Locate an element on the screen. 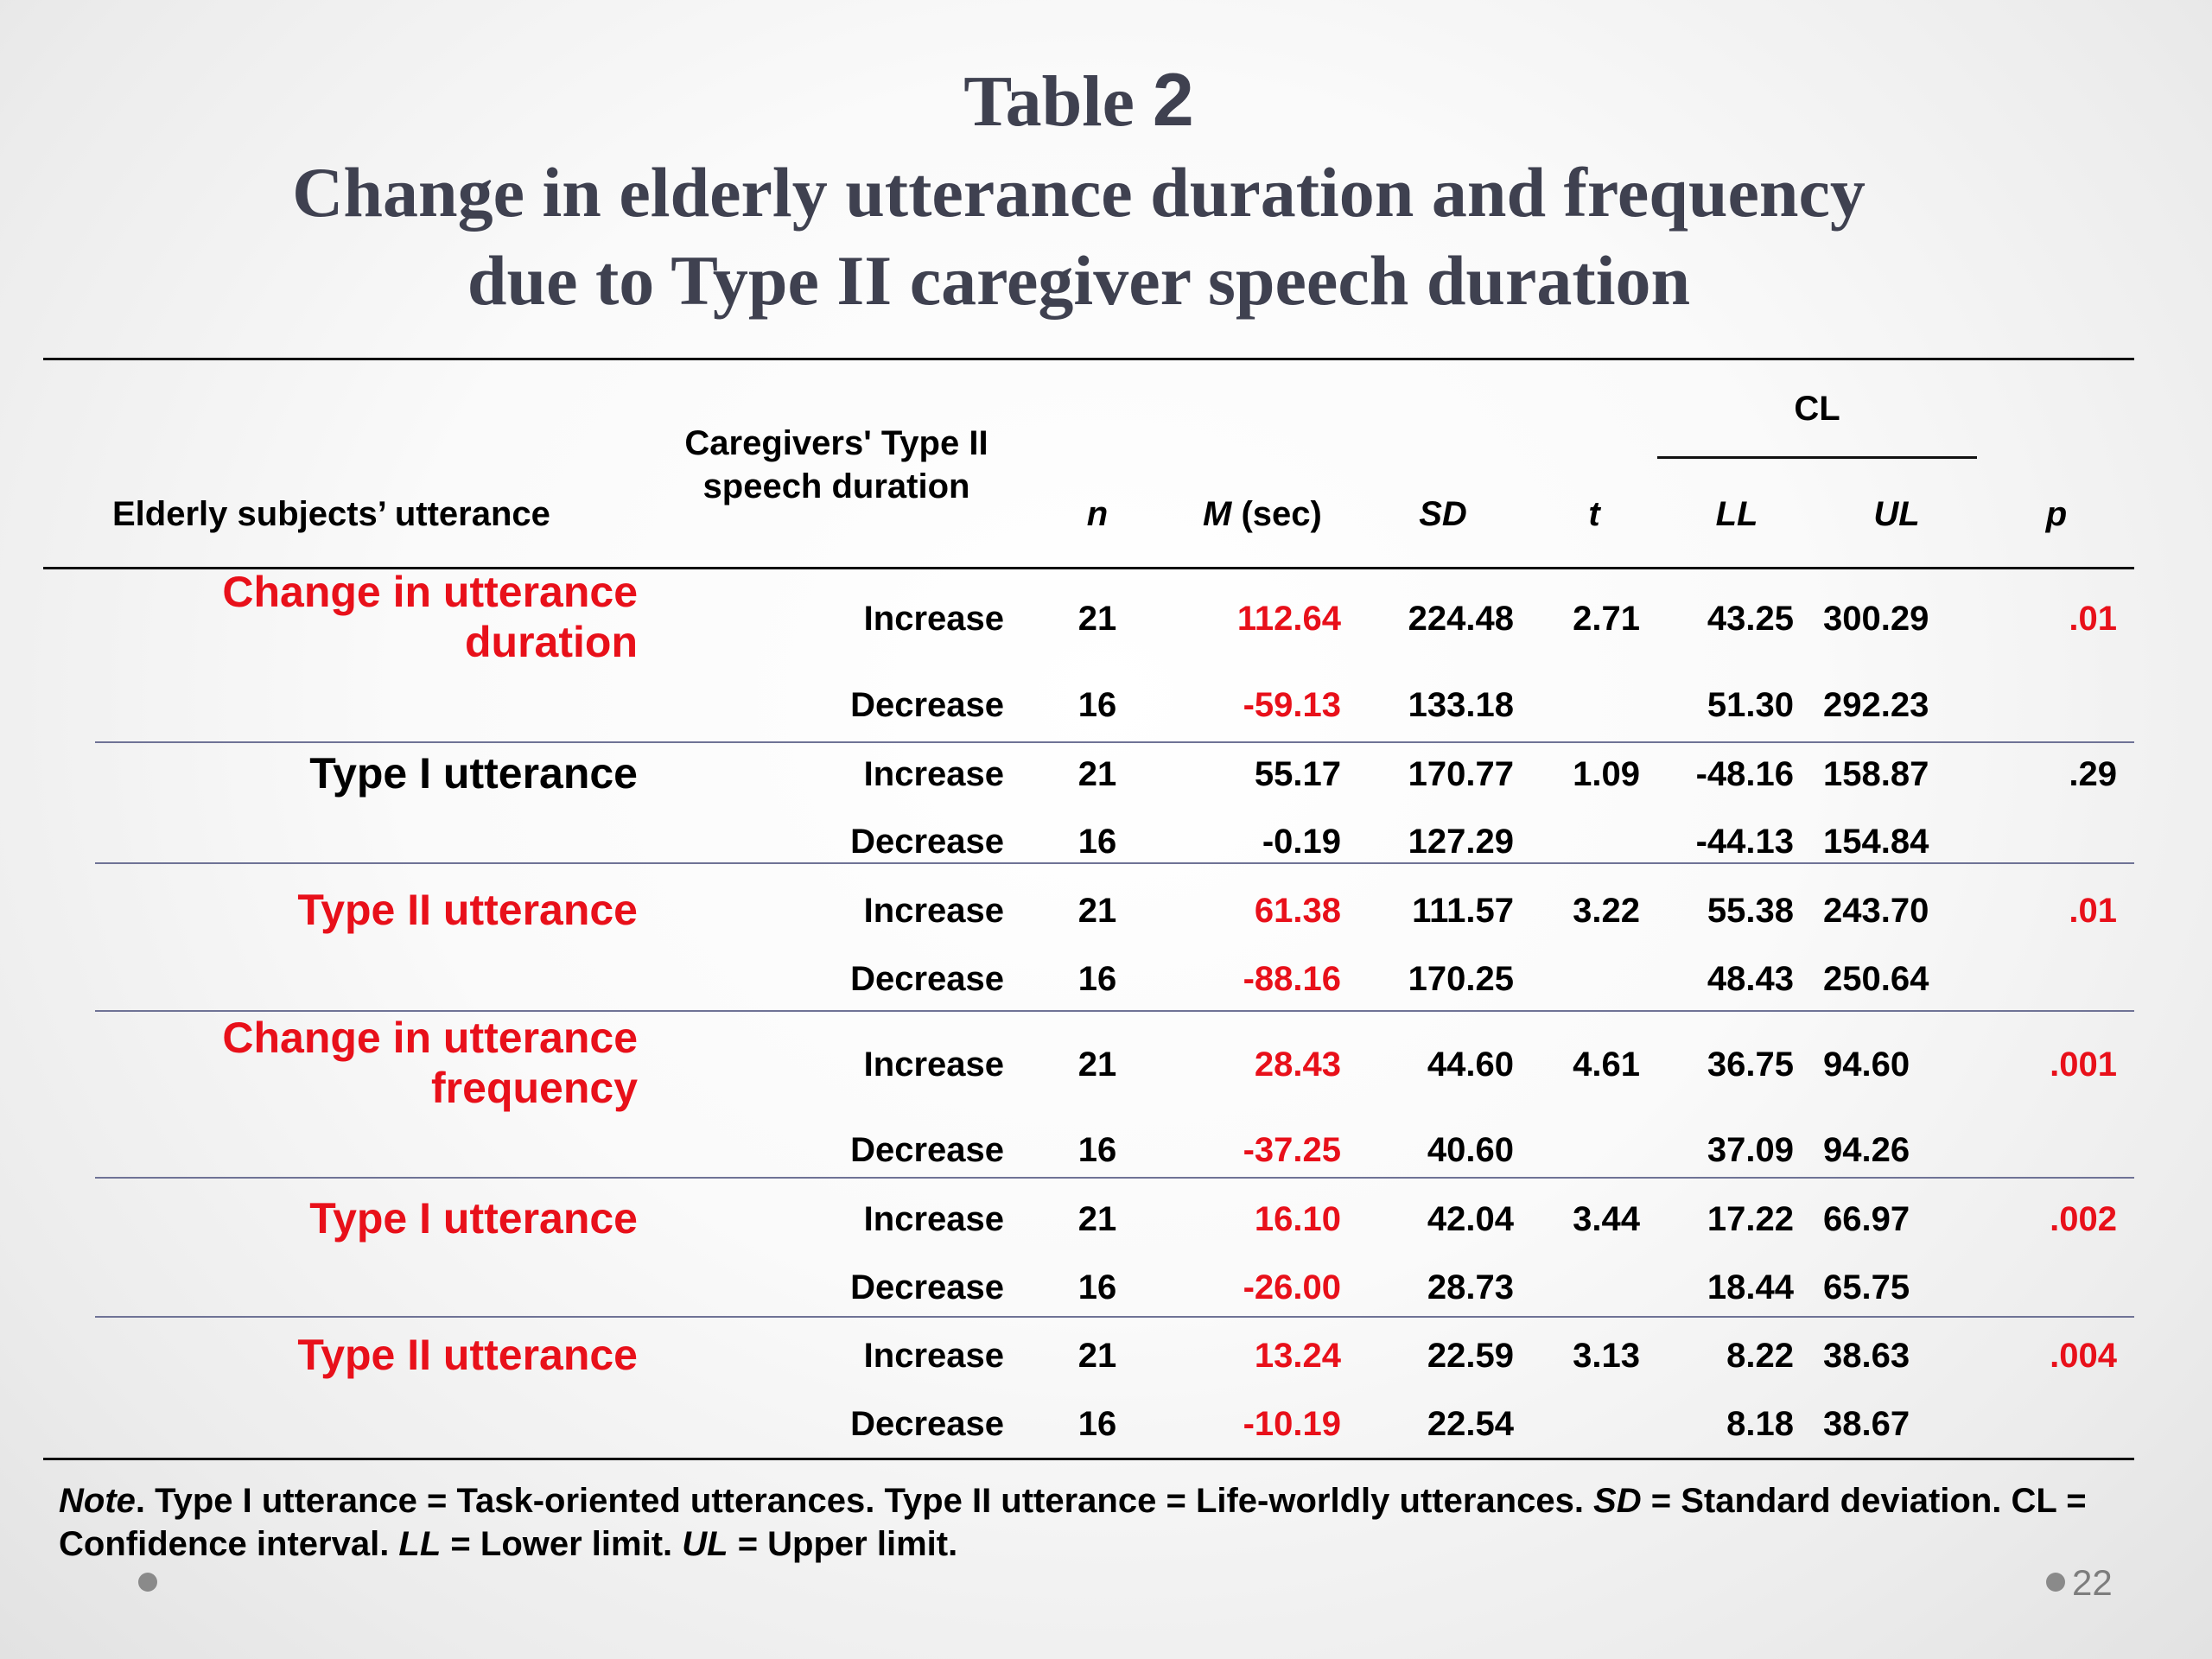 The image size is (2212, 1659). cell-m: -0.19 is located at coordinates (1301, 842).